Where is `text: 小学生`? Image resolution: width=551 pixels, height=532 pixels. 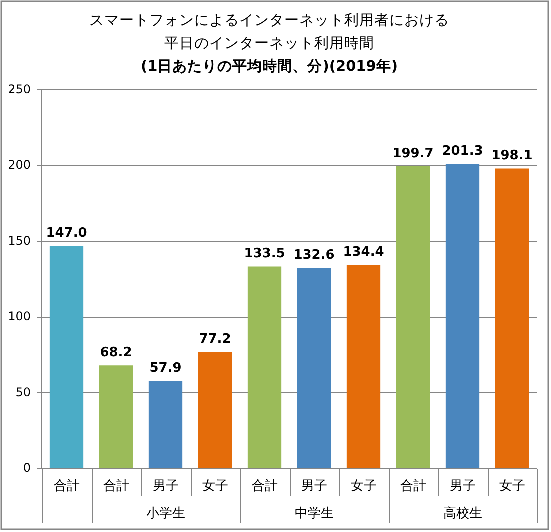
text: 小学生 is located at coordinates (166, 514).